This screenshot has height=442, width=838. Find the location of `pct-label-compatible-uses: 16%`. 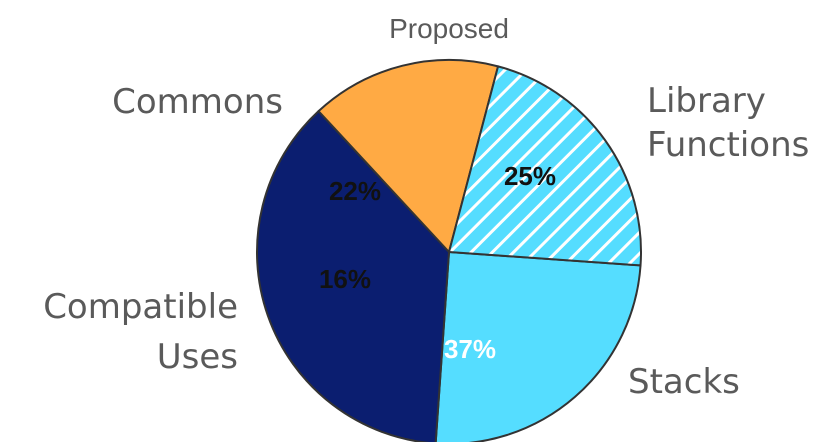

pct-label-compatible-uses: 16% is located at coordinates (345, 279).